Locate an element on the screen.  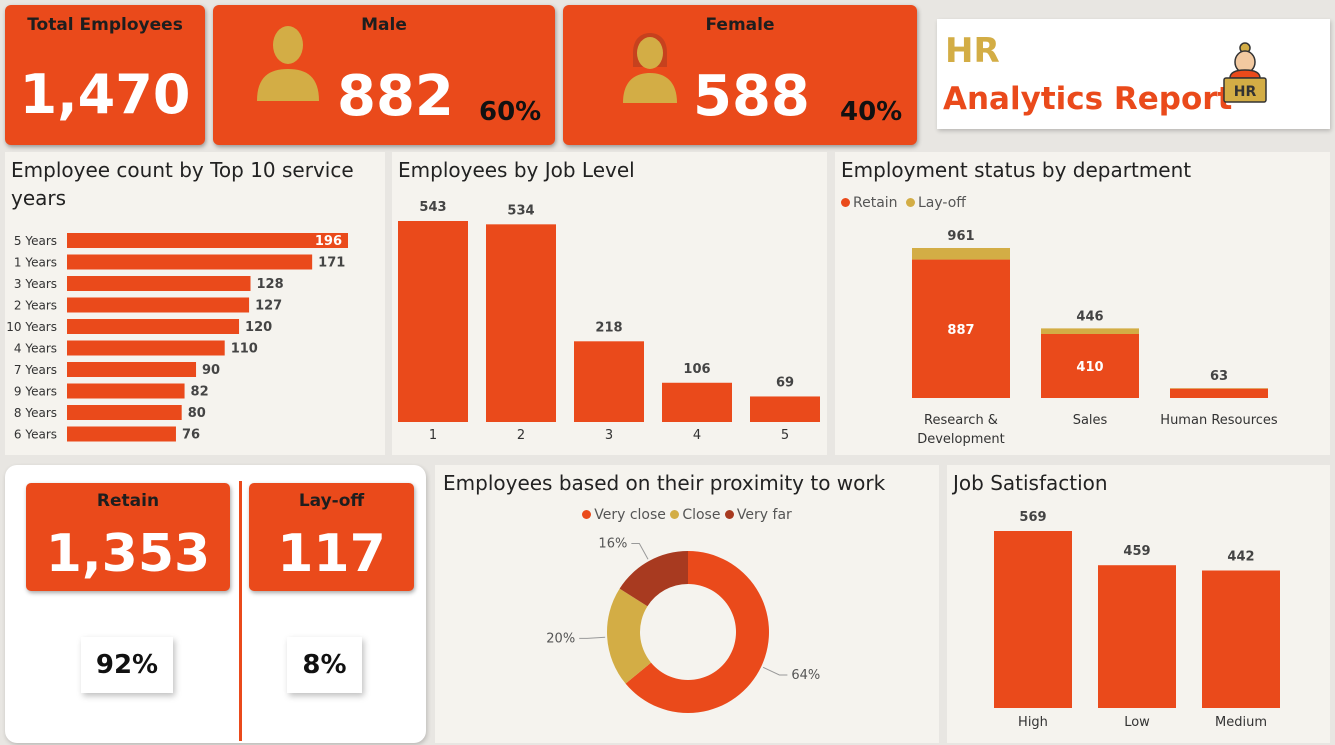
level-label: 4 is located at coordinates (697, 435).